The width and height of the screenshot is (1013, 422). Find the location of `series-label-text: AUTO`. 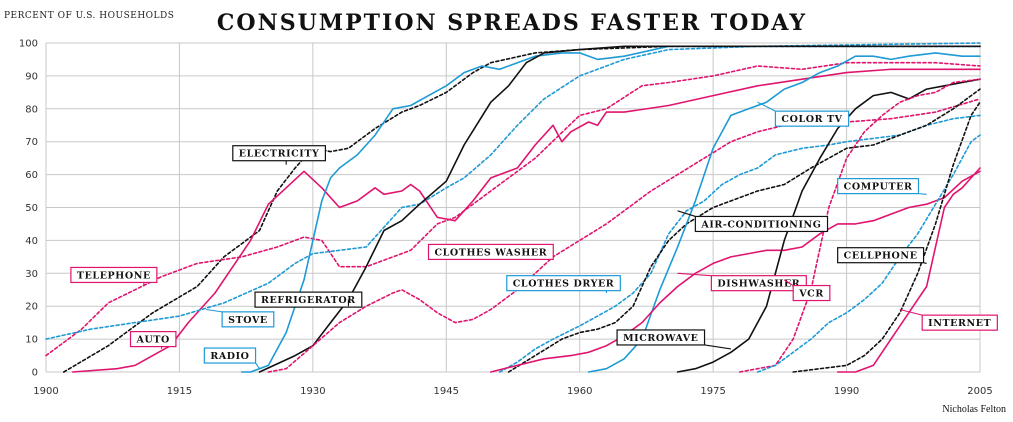

series-label-text: AUTO is located at coordinates (153, 340).